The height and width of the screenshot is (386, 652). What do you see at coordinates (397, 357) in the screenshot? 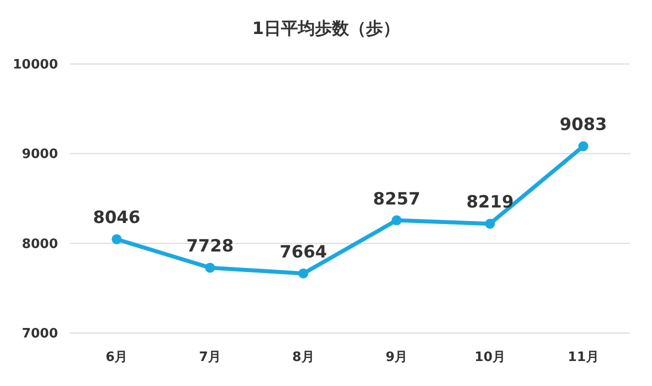
I see `x-tick-label: 9月` at bounding box center [397, 357].